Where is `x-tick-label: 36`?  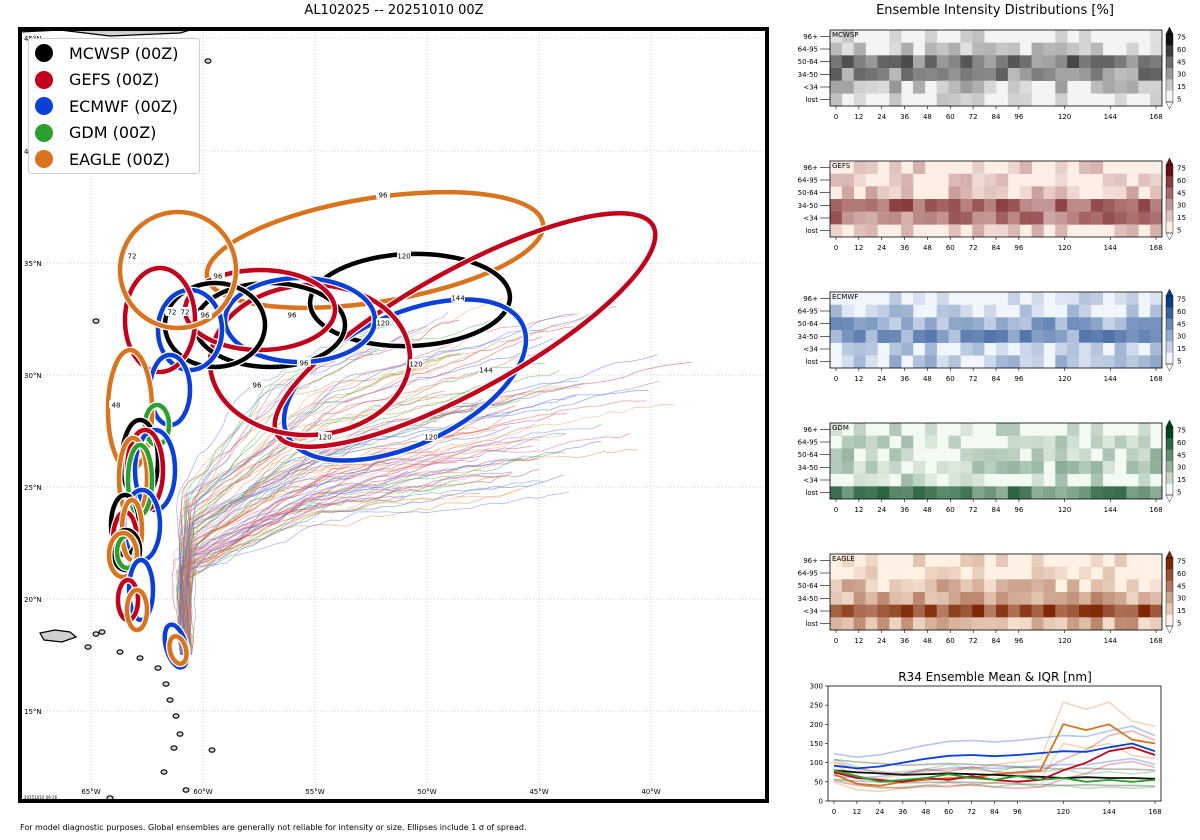 x-tick-label: 36 is located at coordinates (904, 379).